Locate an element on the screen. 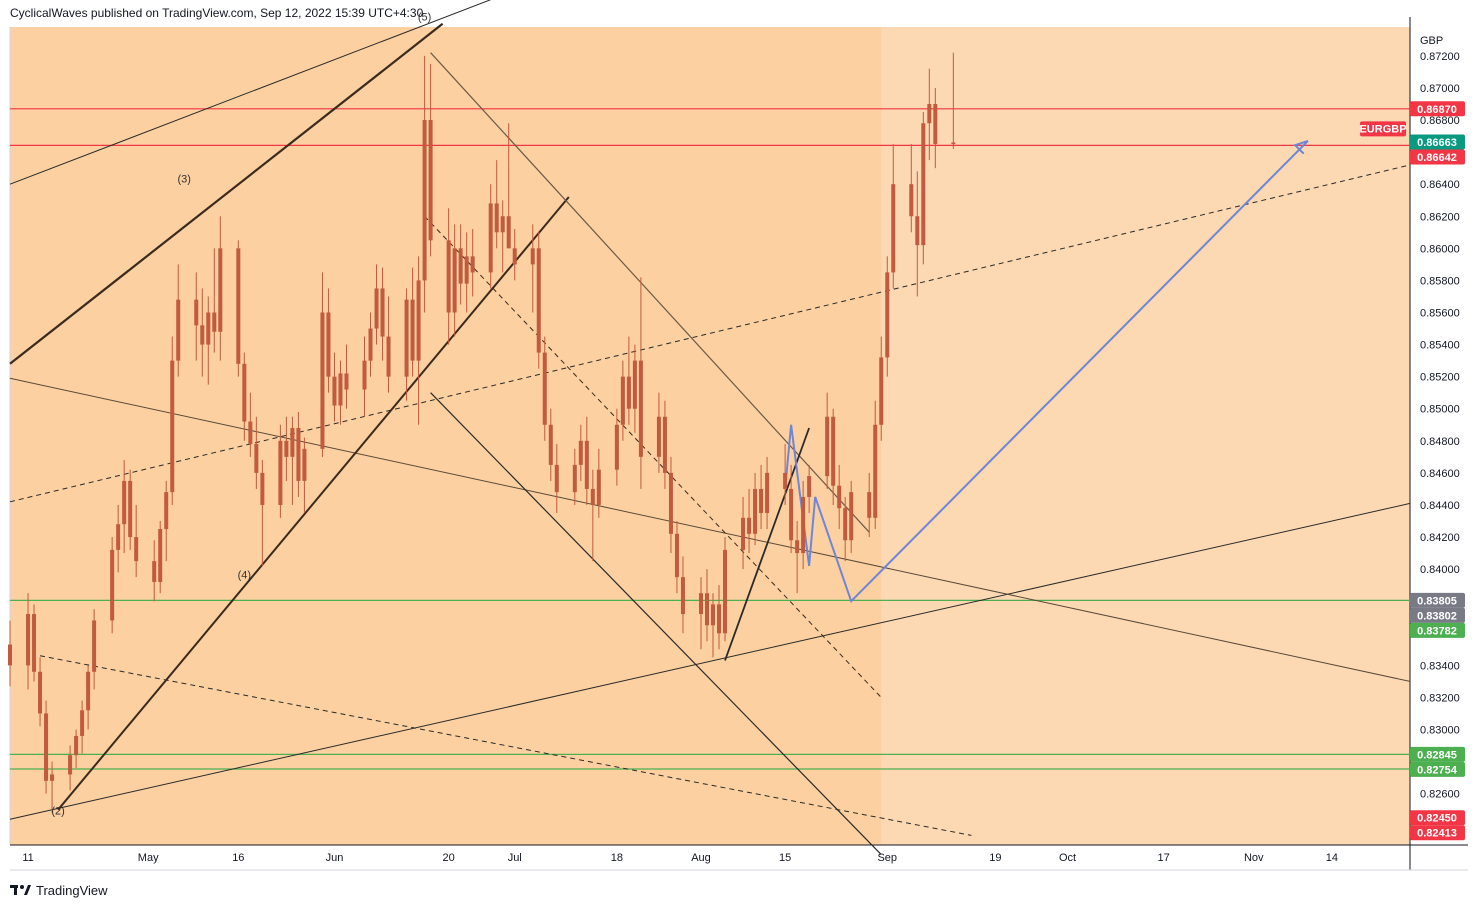 Image resolution: width=1478 pixels, height=907 pixels. price-badge-text-6: 0.82845 is located at coordinates (1437, 755).